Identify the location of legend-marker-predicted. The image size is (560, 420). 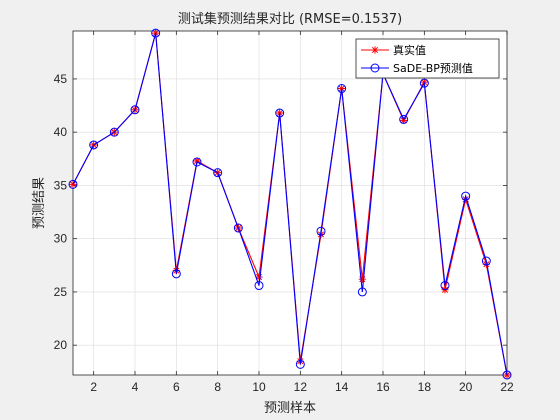
(375, 68).